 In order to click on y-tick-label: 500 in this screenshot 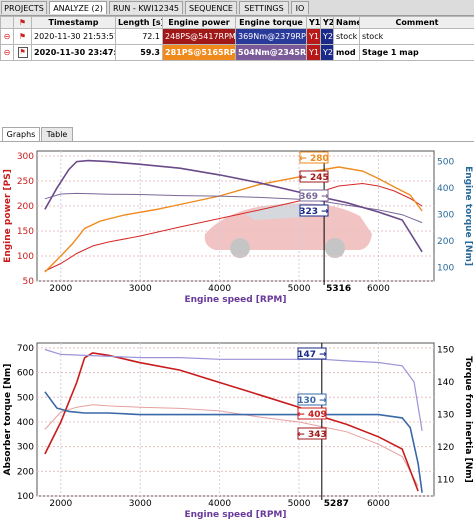, I will do `click(25, 398)`.